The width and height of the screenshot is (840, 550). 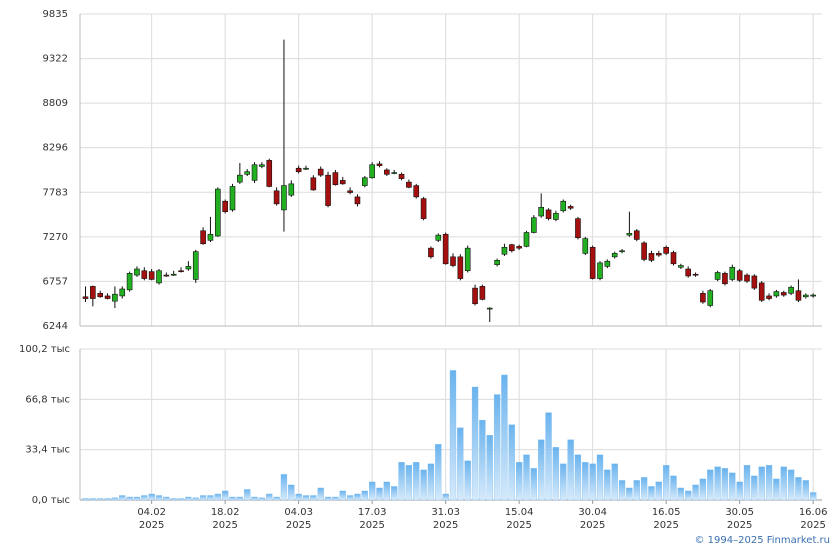 What do you see at coordinates (762, 540) in the screenshot?
I see `footer: © 1994–2025 Finmarket.ru` at bounding box center [762, 540].